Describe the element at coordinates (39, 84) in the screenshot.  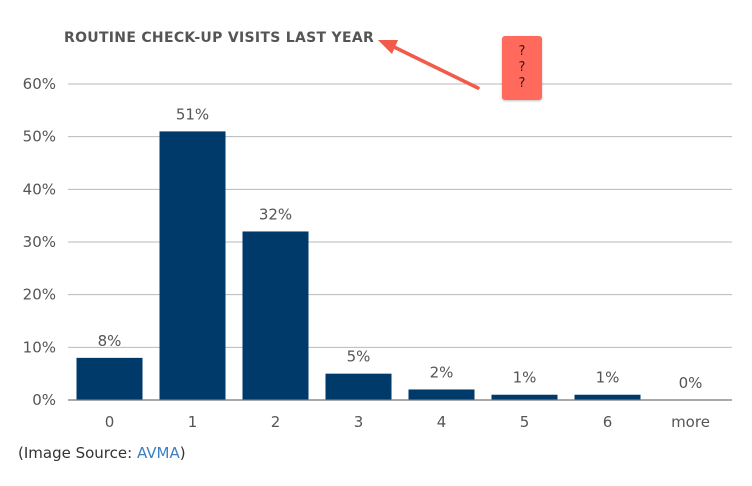
I see `y-tick-label: 60%` at that location.